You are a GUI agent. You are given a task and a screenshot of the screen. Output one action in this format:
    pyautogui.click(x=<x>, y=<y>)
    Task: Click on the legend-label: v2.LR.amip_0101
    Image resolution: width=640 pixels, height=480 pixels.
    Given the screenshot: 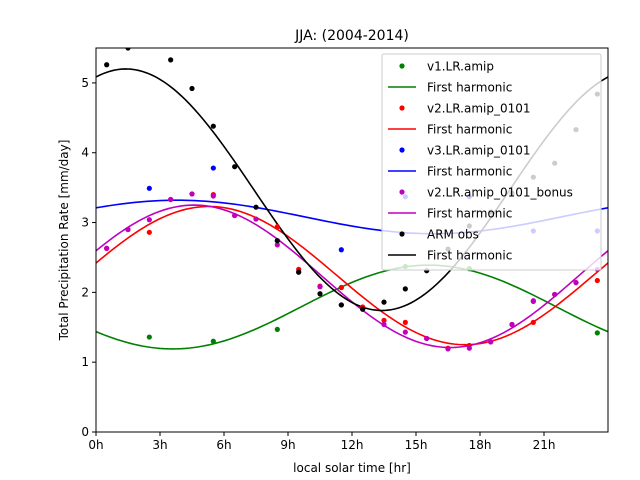 What is the action you would take?
    pyautogui.click(x=479, y=109)
    